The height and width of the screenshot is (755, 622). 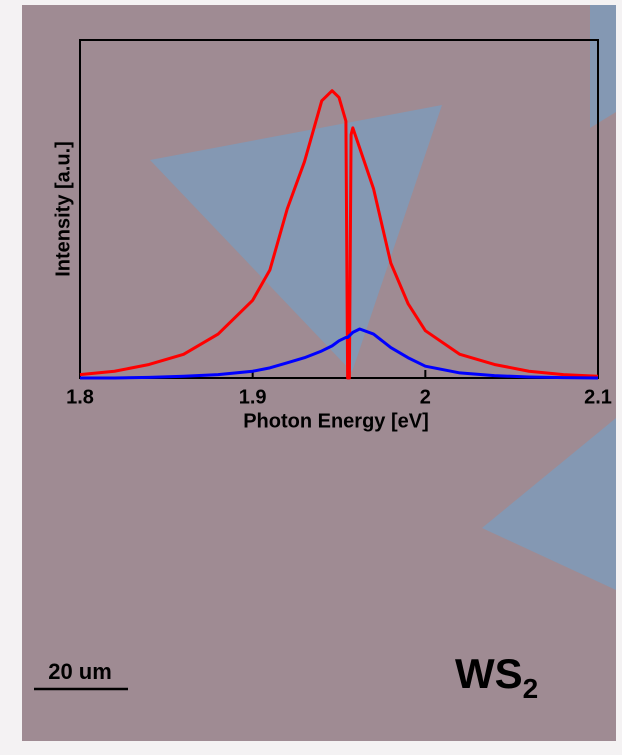 What do you see at coordinates (80, 671) in the screenshot?
I see `scale-bar-label: 20 um` at bounding box center [80, 671].